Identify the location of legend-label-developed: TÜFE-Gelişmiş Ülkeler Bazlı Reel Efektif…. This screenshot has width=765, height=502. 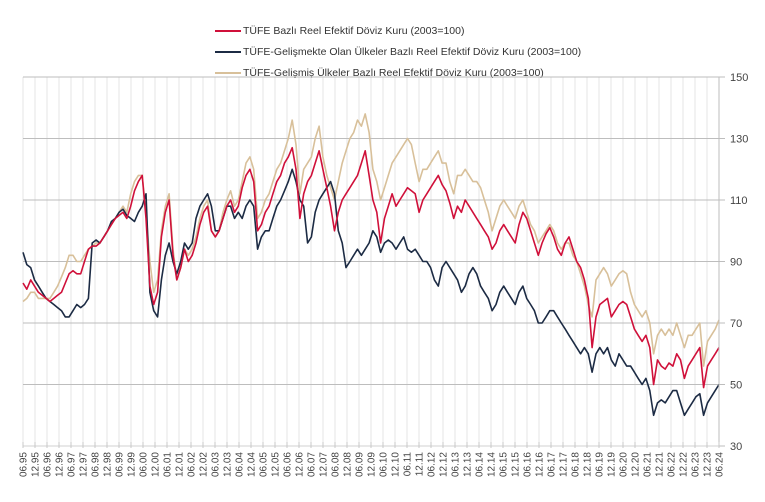
(393, 72).